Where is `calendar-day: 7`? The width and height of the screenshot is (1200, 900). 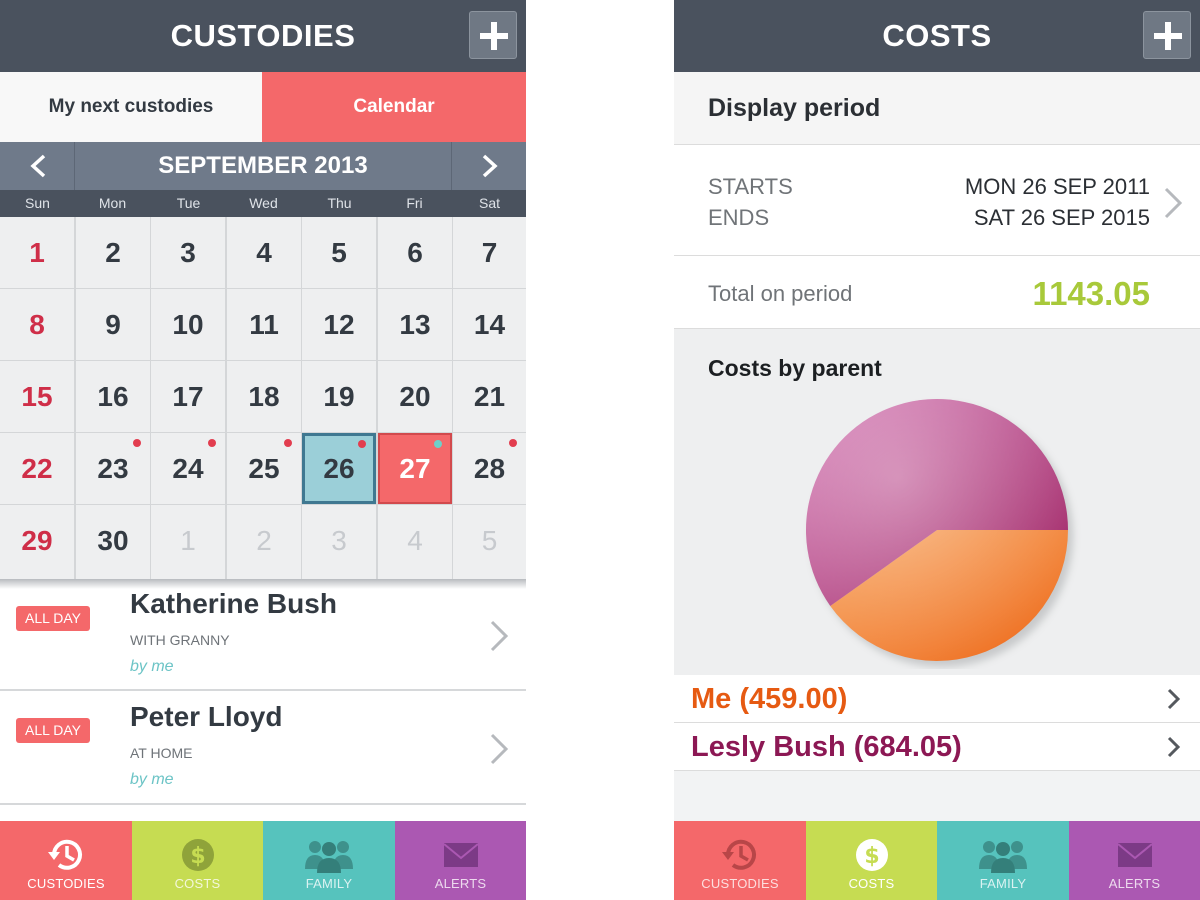 calendar-day: 7 is located at coordinates (489, 252).